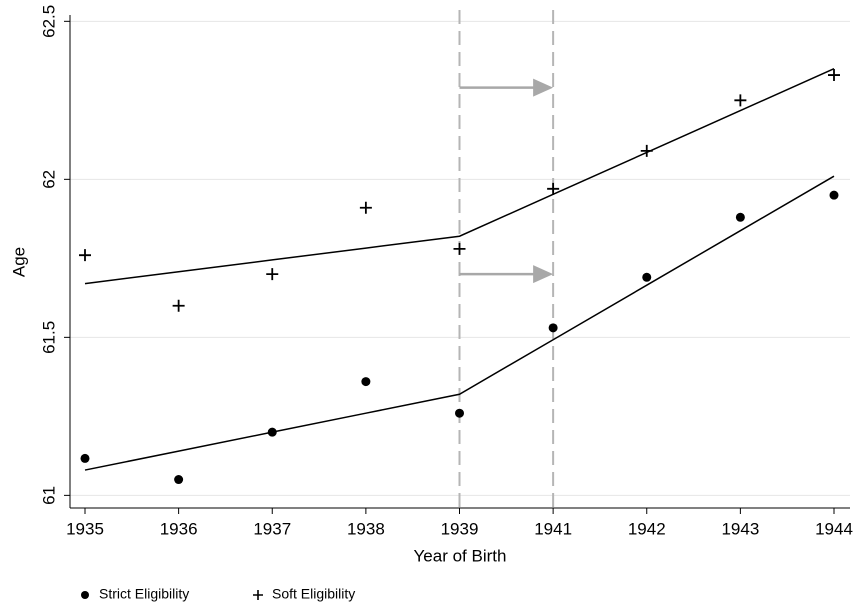 This screenshot has width=863, height=610. What do you see at coordinates (834, 528) in the screenshot?
I see `x-tick-label: 1944` at bounding box center [834, 528].